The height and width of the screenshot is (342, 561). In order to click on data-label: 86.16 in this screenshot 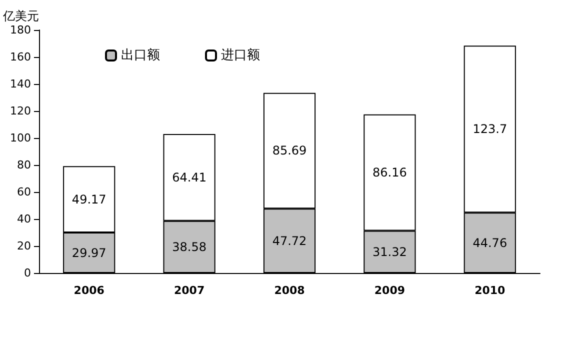, I will do `click(389, 173)`.